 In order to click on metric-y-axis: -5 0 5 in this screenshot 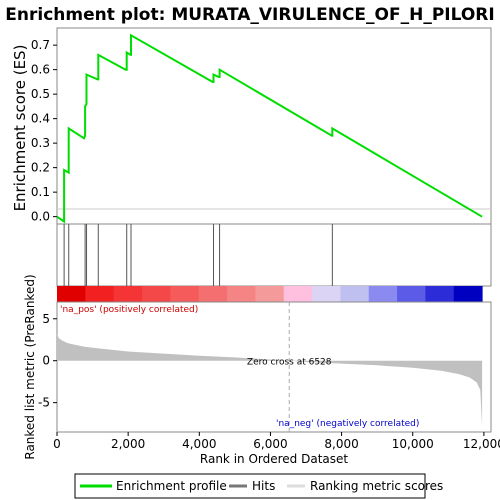, I will do `click(47, 361)`.